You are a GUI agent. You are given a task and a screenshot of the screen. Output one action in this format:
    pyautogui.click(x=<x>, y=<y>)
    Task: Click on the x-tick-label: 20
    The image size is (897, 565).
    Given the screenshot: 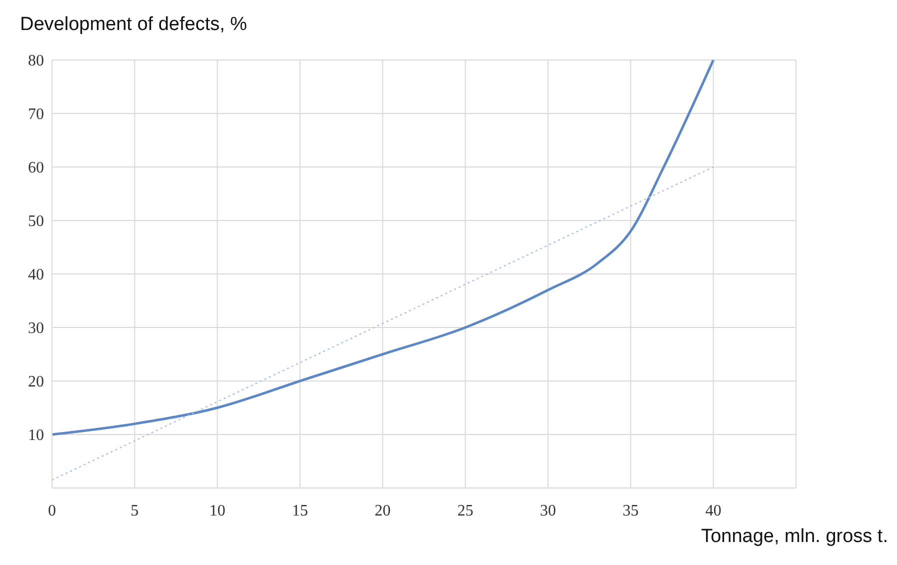 What is the action you would take?
    pyautogui.click(x=382, y=511)
    